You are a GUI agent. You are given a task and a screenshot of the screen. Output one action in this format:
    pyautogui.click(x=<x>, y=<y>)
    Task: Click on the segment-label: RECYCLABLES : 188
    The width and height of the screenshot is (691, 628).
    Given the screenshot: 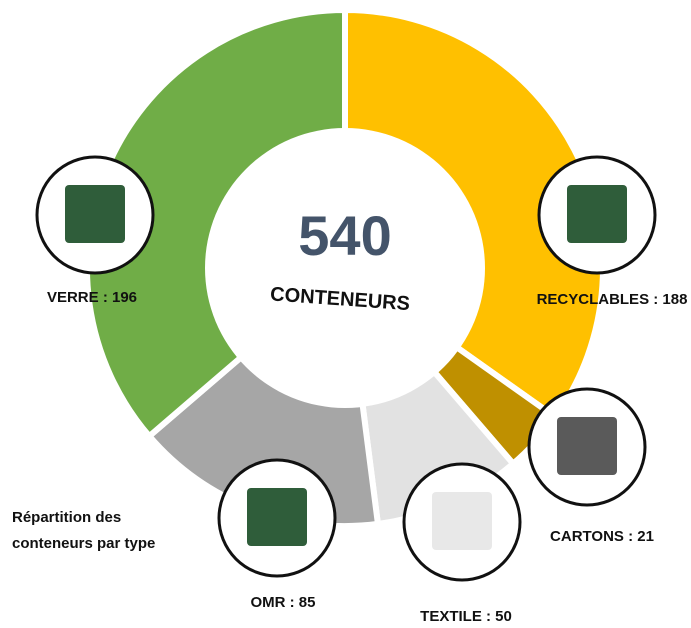 What is the action you would take?
    pyautogui.click(x=612, y=299)
    